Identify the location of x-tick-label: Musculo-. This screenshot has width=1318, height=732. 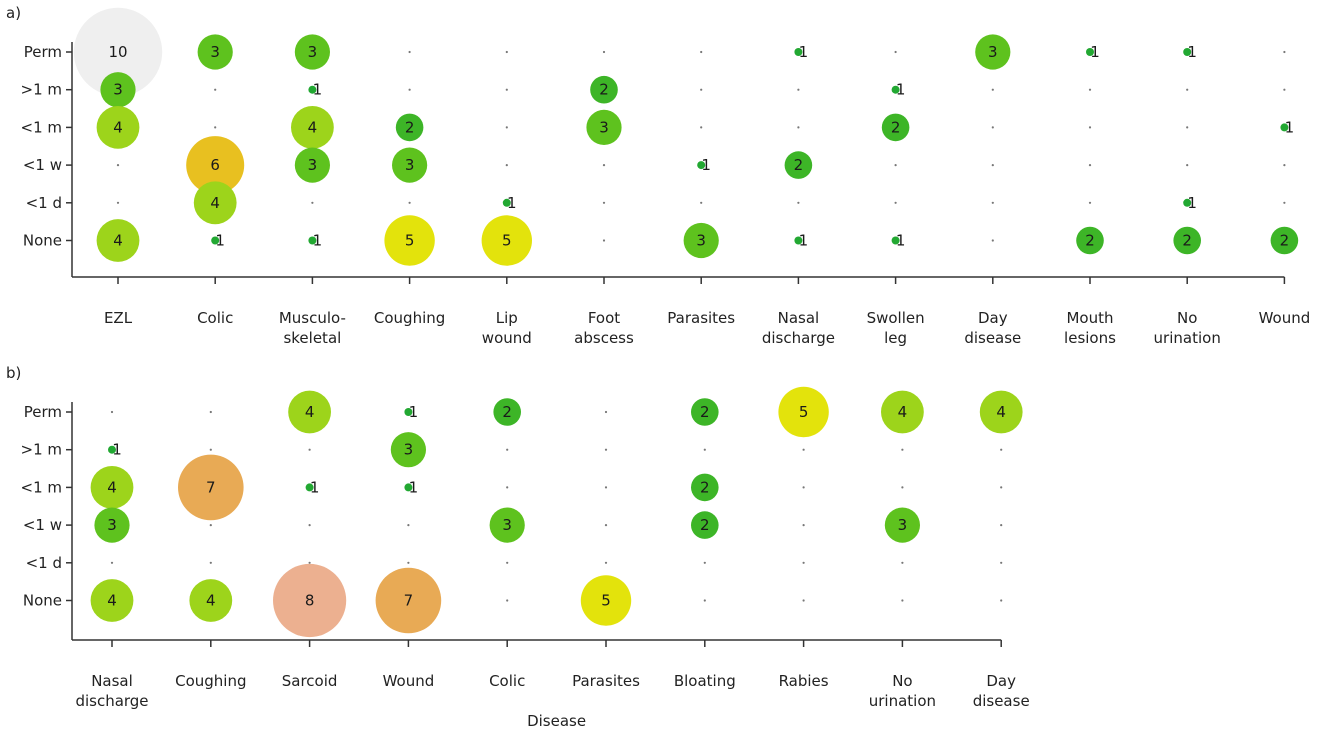
(312, 318).